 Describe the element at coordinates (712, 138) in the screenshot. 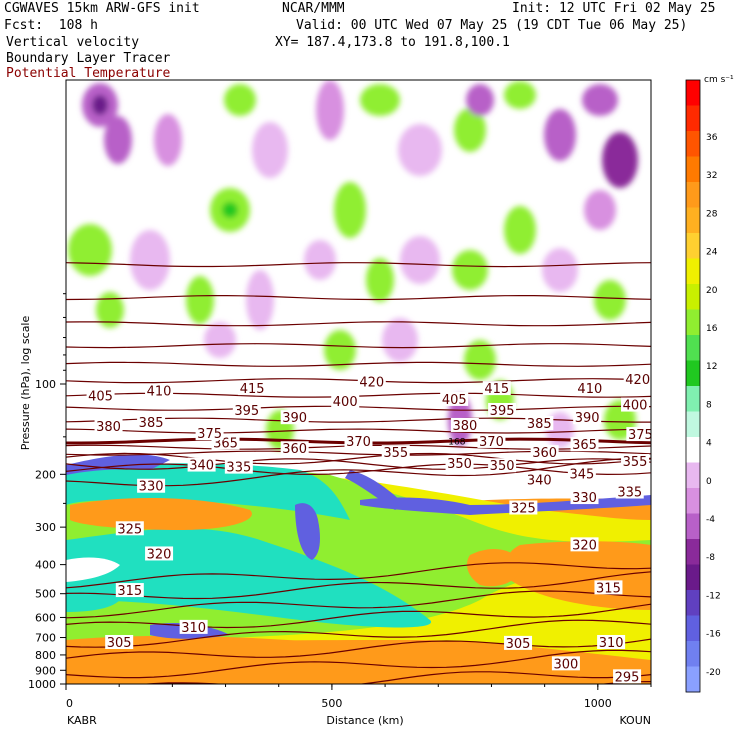

I see `colorbar-level: 36` at that location.